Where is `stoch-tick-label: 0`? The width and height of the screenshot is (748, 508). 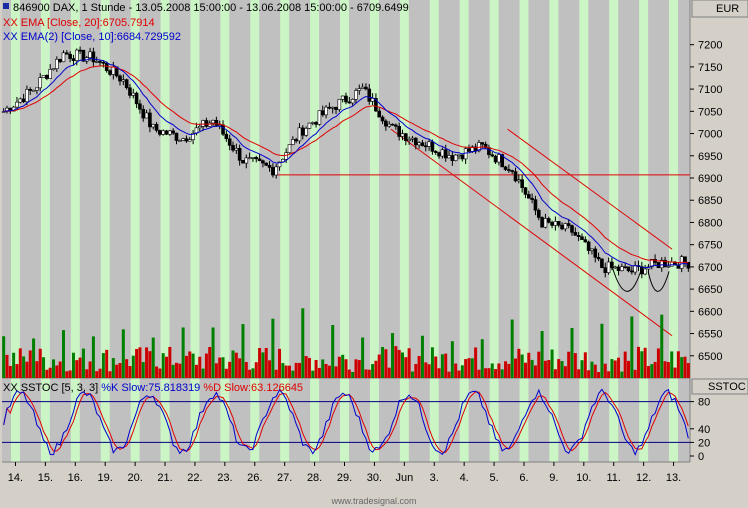 stoch-tick-label: 0 is located at coordinates (701, 457).